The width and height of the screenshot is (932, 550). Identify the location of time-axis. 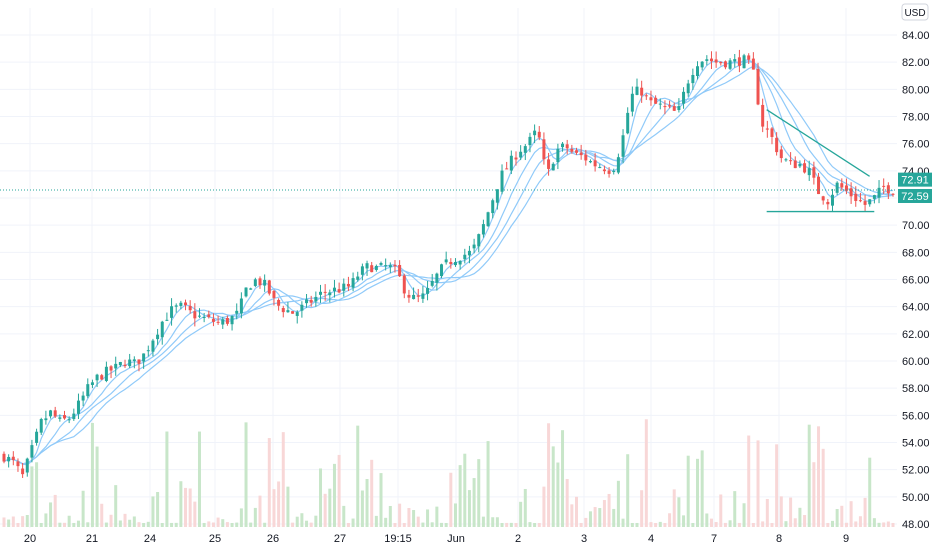
(448, 539).